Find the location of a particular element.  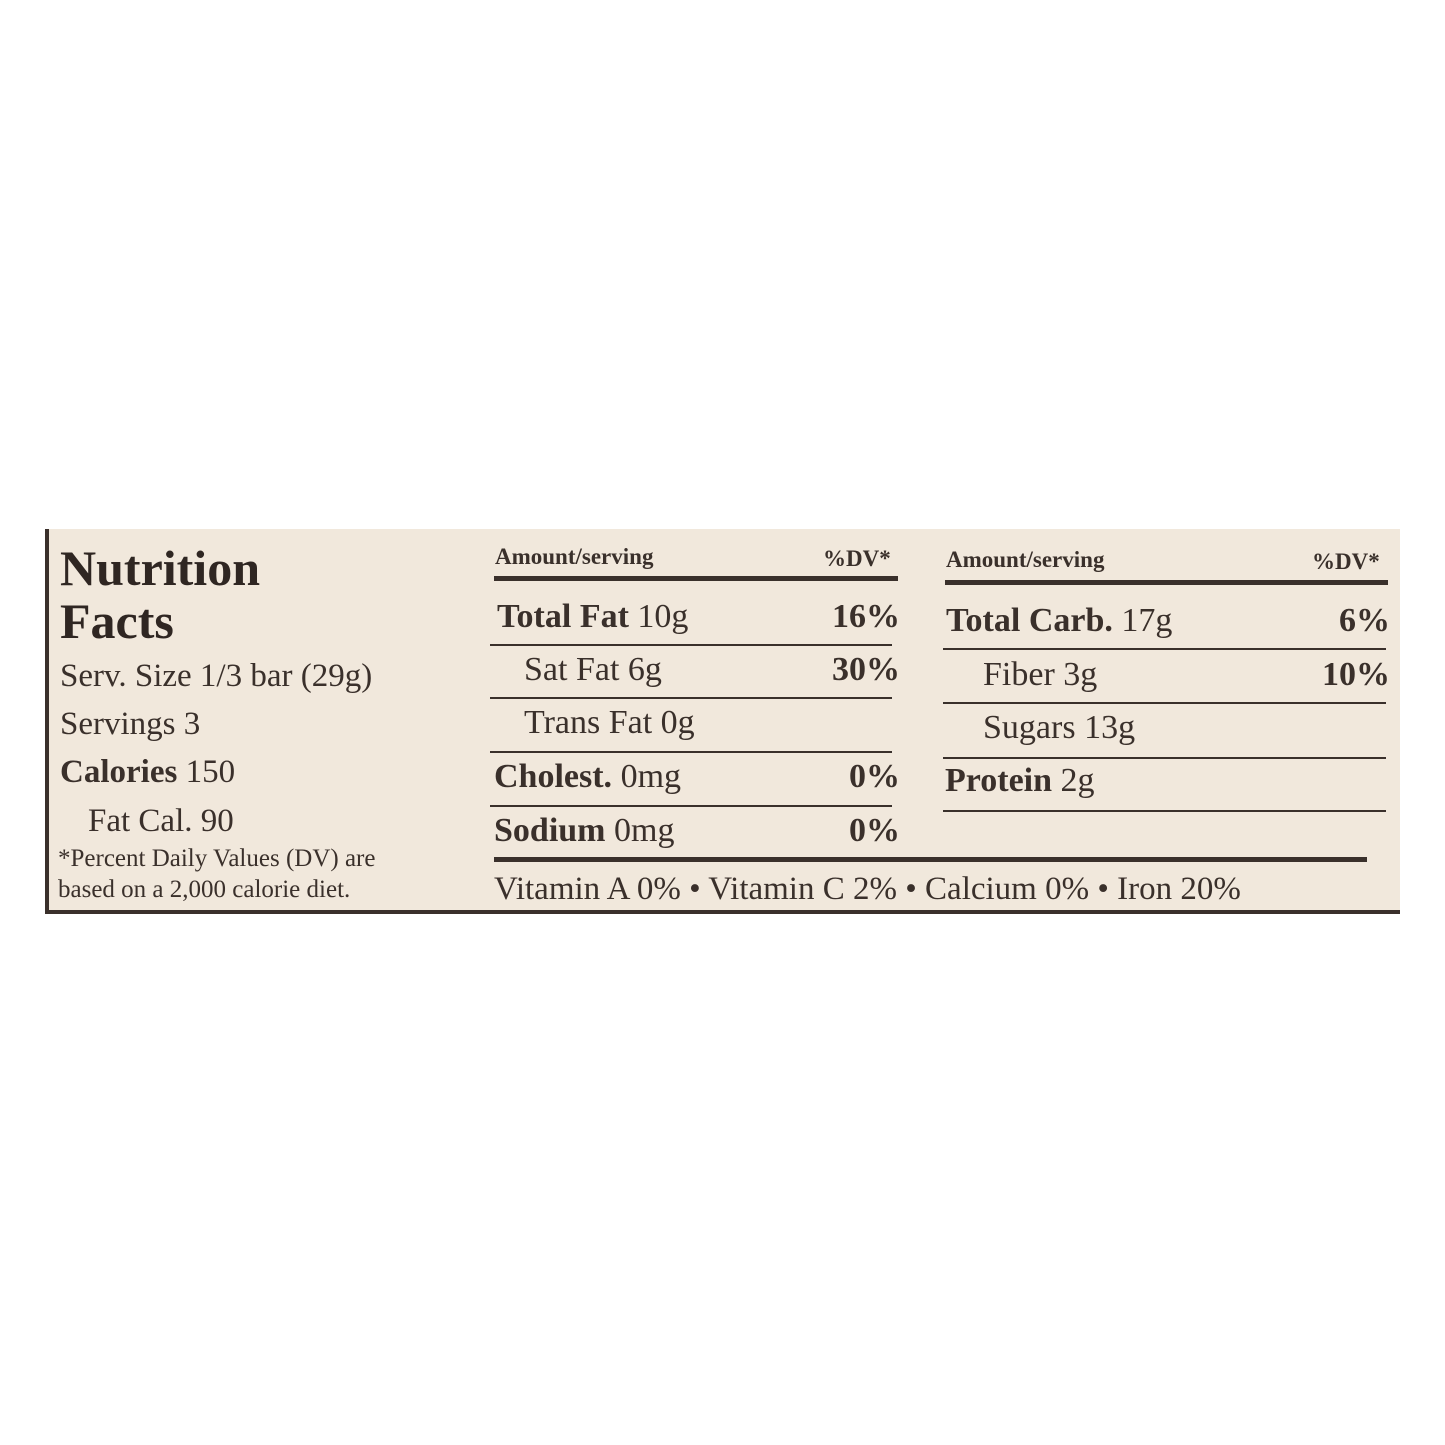

dv-cholesterol: 0% is located at coordinates (874, 776).